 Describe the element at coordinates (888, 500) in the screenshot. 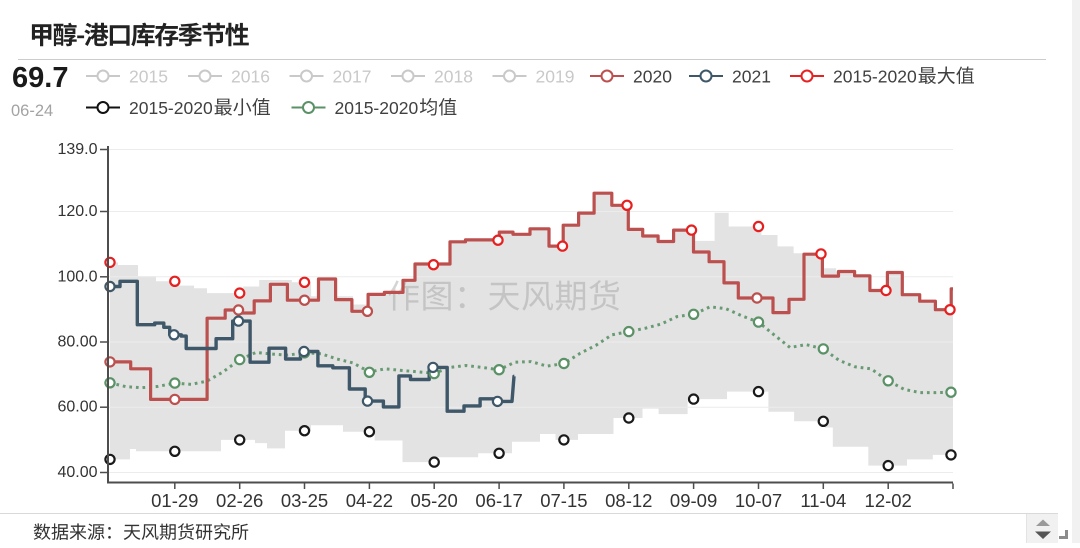

I see `svg-text: 12-02` at that location.